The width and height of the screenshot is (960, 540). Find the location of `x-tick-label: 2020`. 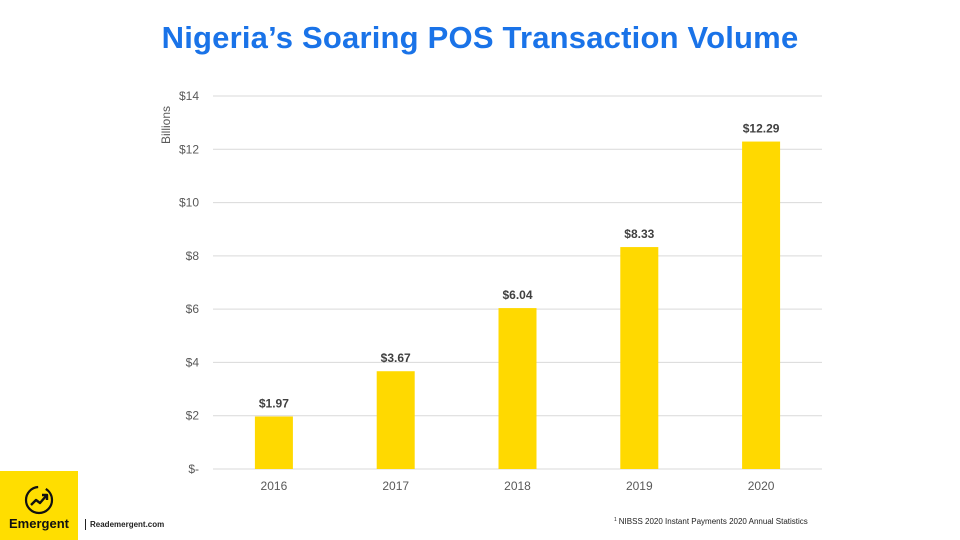

x-tick-label: 2020 is located at coordinates (761, 486).